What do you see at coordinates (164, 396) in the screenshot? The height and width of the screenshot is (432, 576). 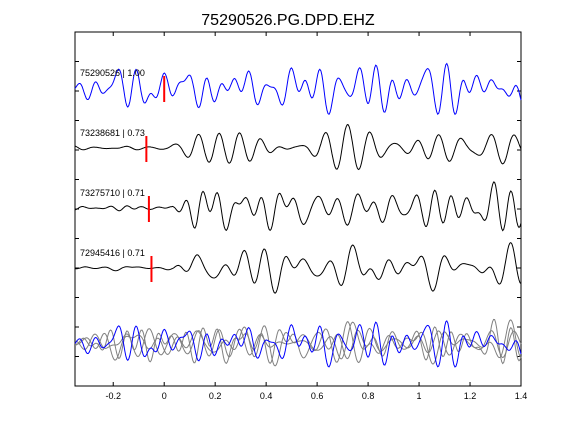 I see `x-tick-label: 0` at bounding box center [164, 396].